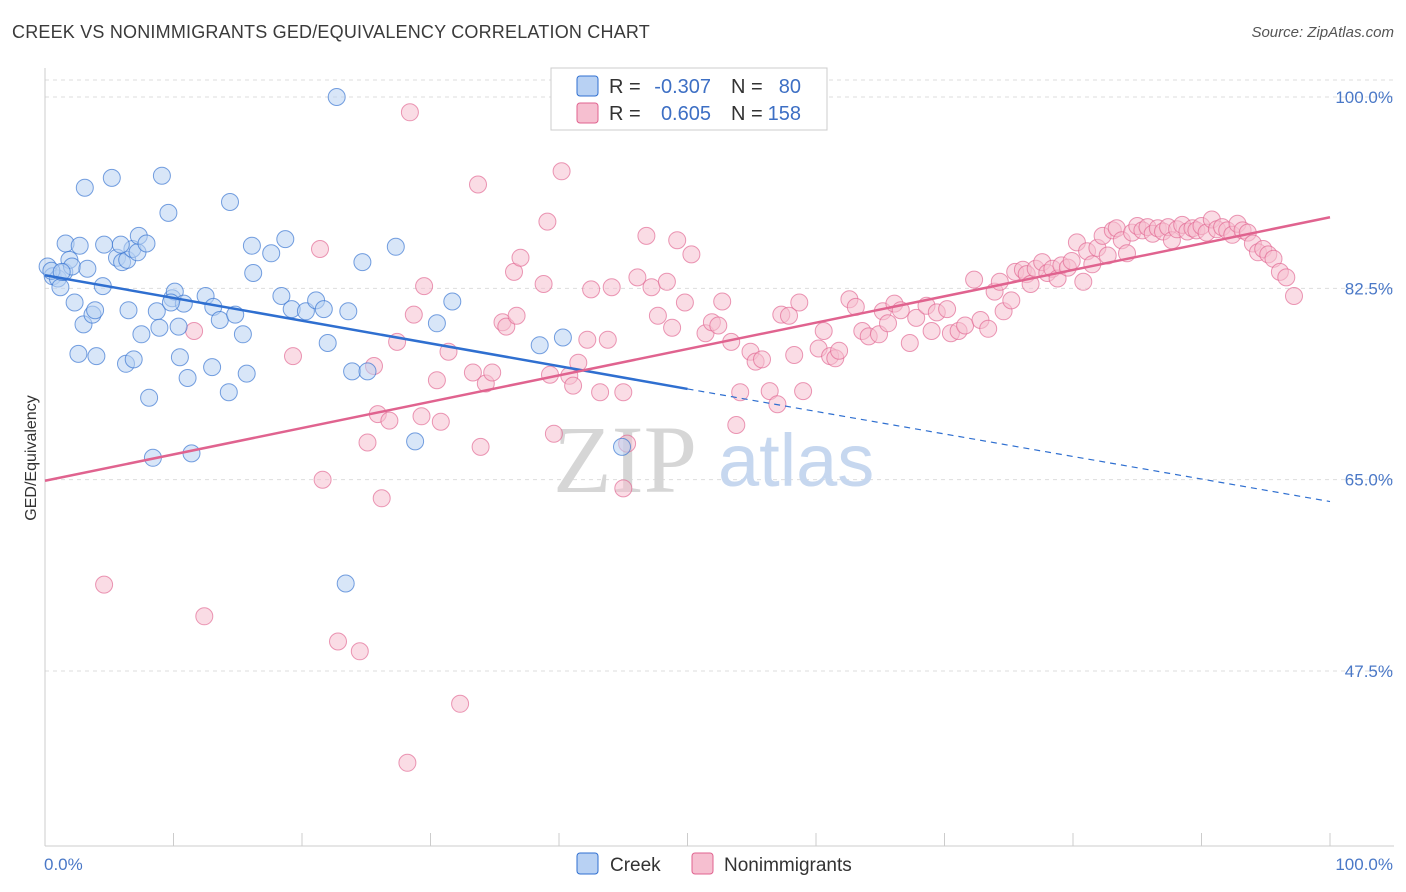 This screenshot has height=892, width=1406. Describe the element at coordinates (1369, 480) in the screenshot. I see `y-tick-label: 65.0%` at that location.